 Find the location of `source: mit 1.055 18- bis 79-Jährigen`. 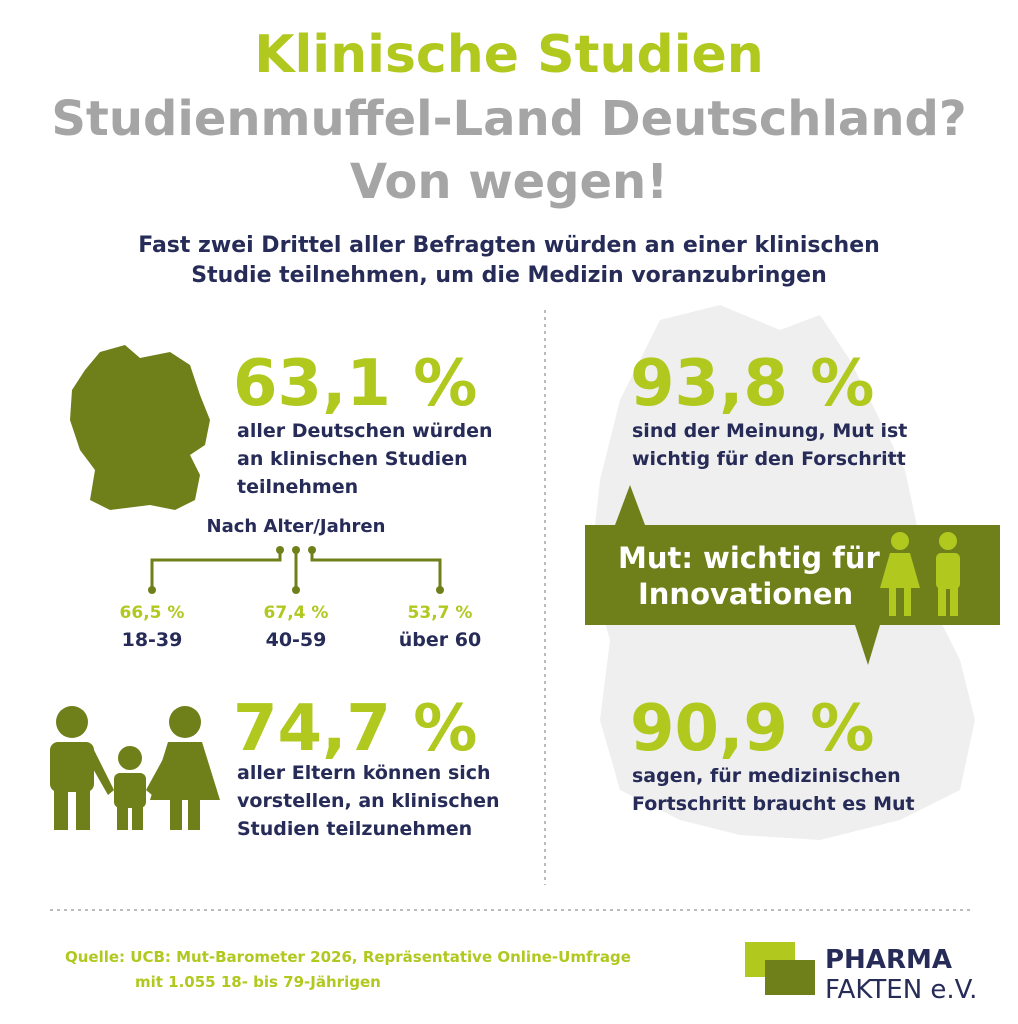

source: mit 1.055 18- bis 79-Jährigen is located at coordinates (258, 982).